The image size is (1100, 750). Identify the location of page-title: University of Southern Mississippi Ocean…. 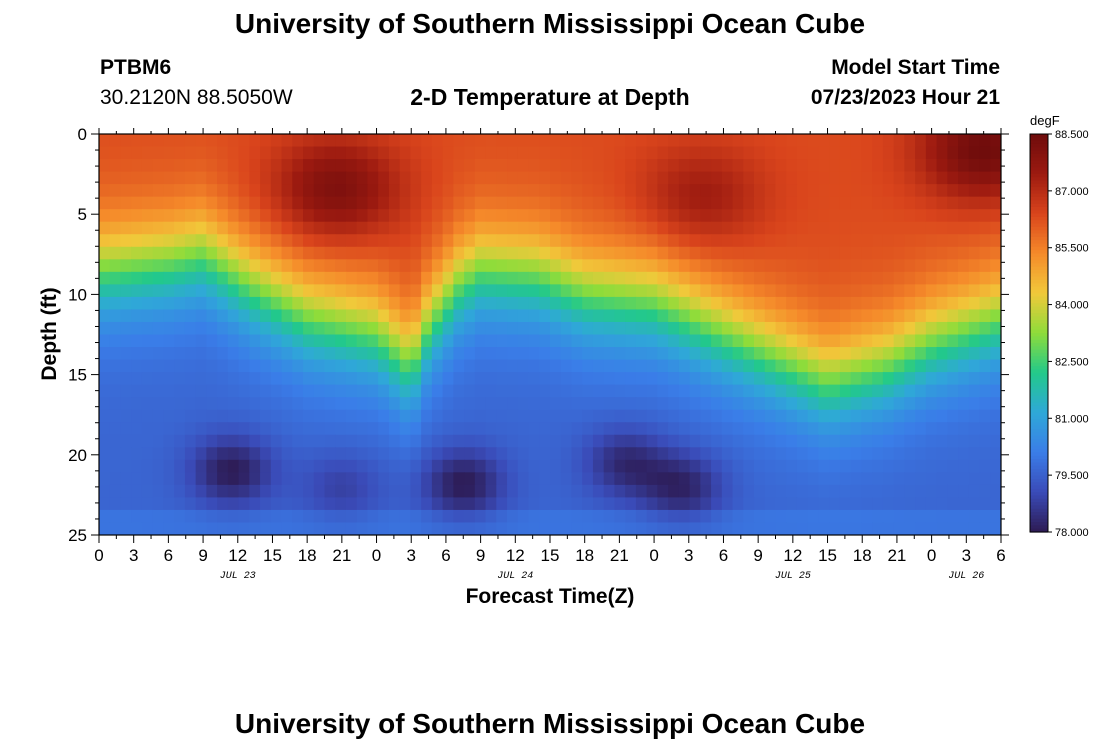
(550, 23).